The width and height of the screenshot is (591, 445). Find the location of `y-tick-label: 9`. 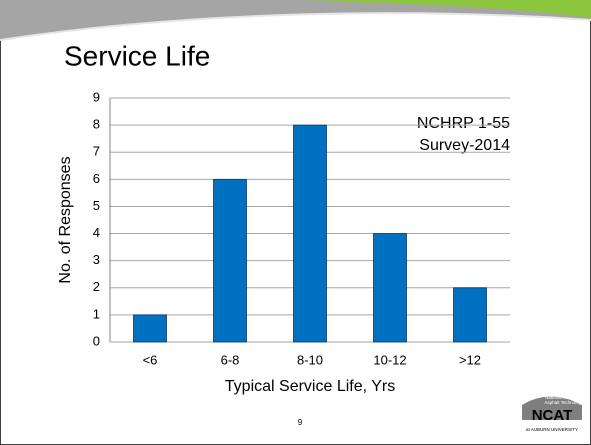

y-tick-label: 9 is located at coordinates (96, 96).